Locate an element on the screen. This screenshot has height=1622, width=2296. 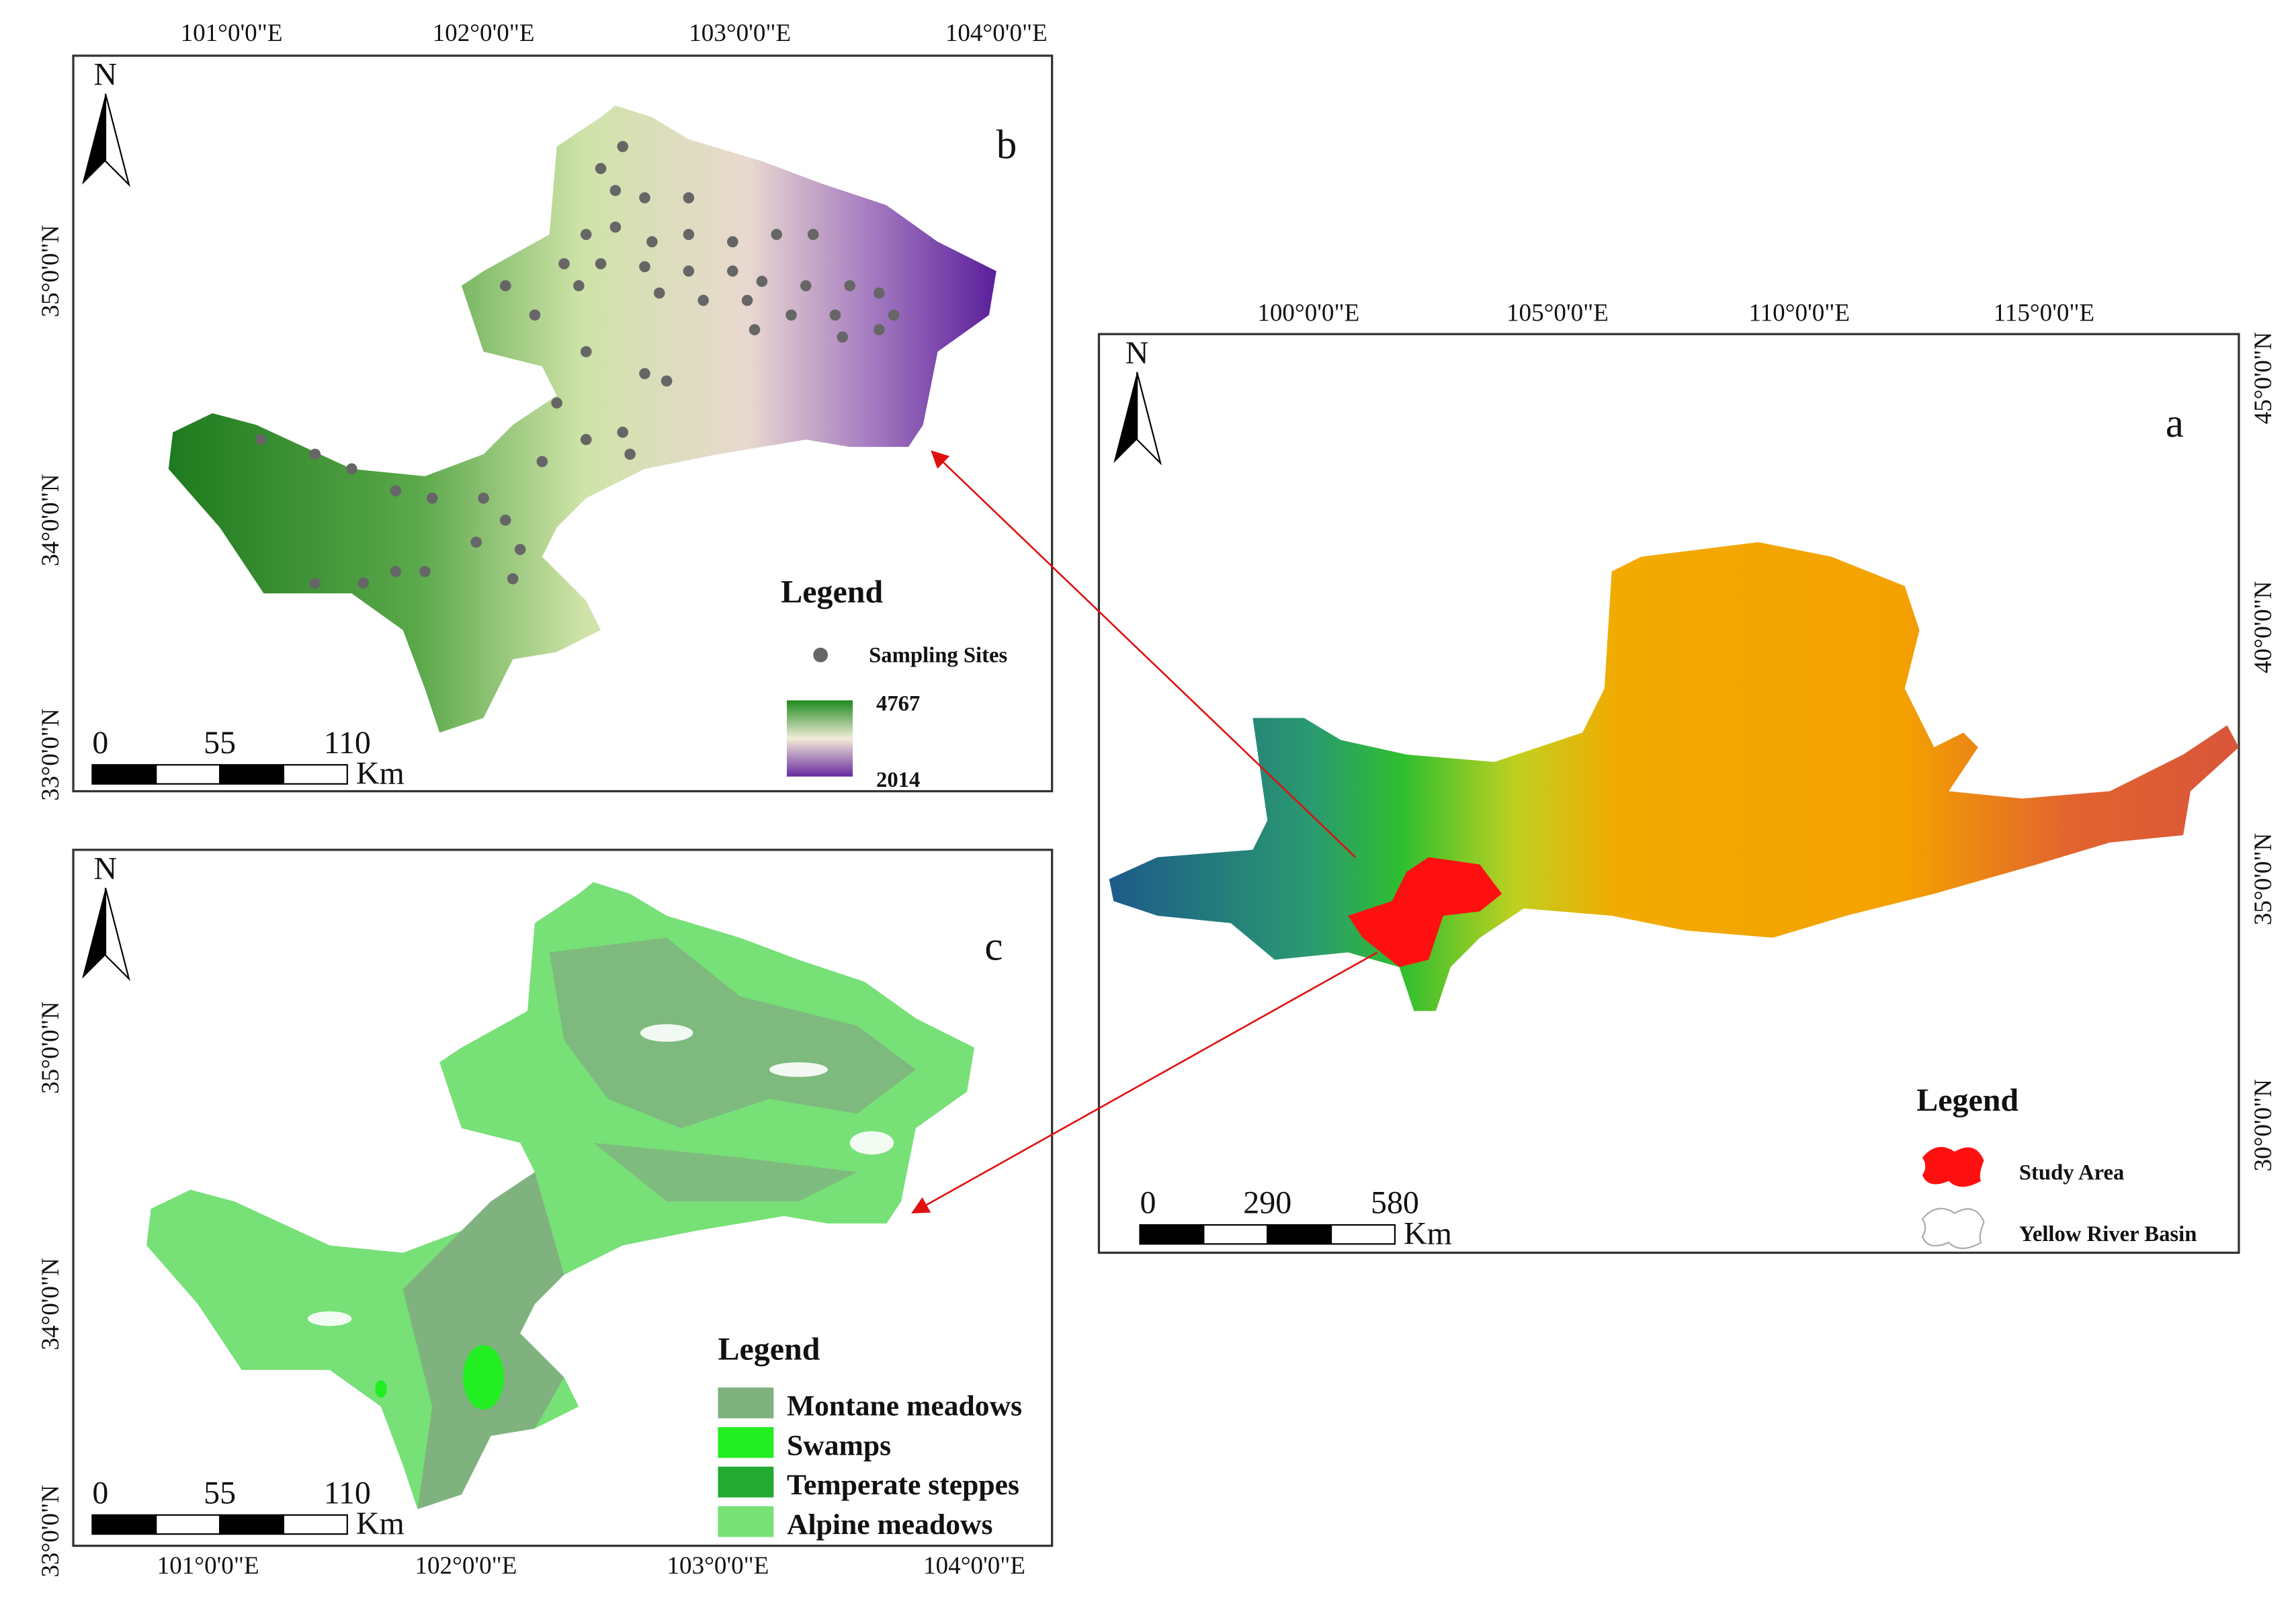
legend-title: Legend is located at coordinates (769, 1349).